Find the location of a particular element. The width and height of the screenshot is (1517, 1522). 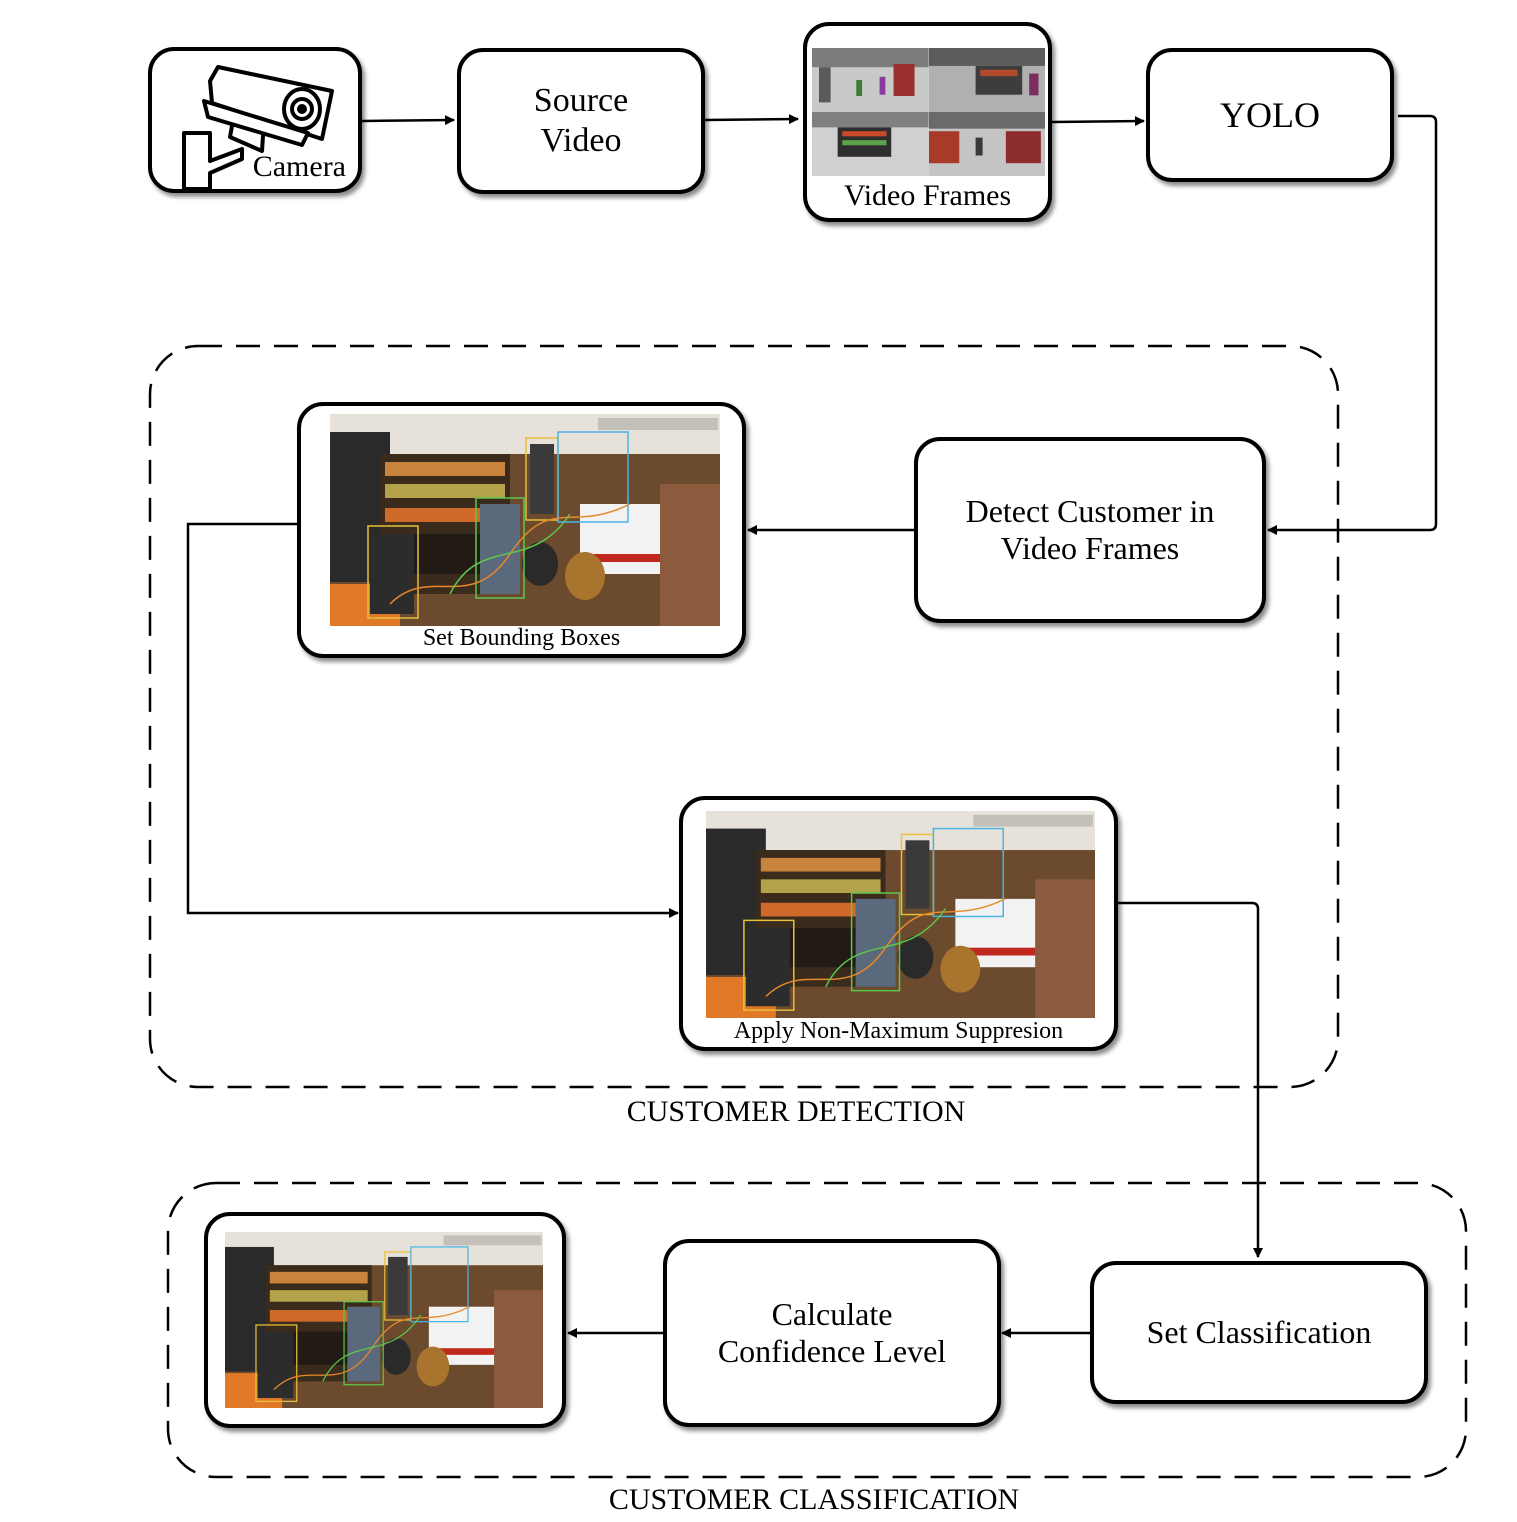

set-bounding-boxes-node: Set Bounding Boxes is located at coordinates (521, 530).